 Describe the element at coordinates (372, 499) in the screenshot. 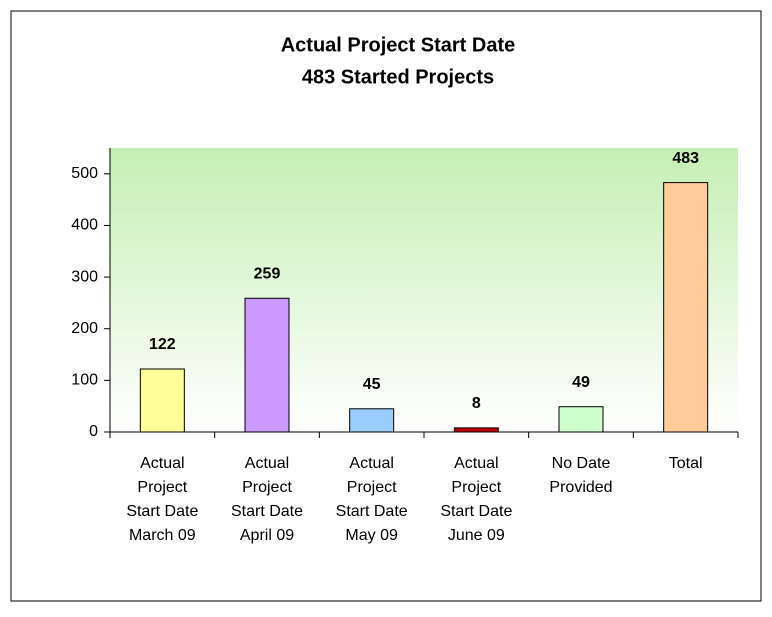

I see `x-tick-label: Actual Project Start Date May 09` at that location.